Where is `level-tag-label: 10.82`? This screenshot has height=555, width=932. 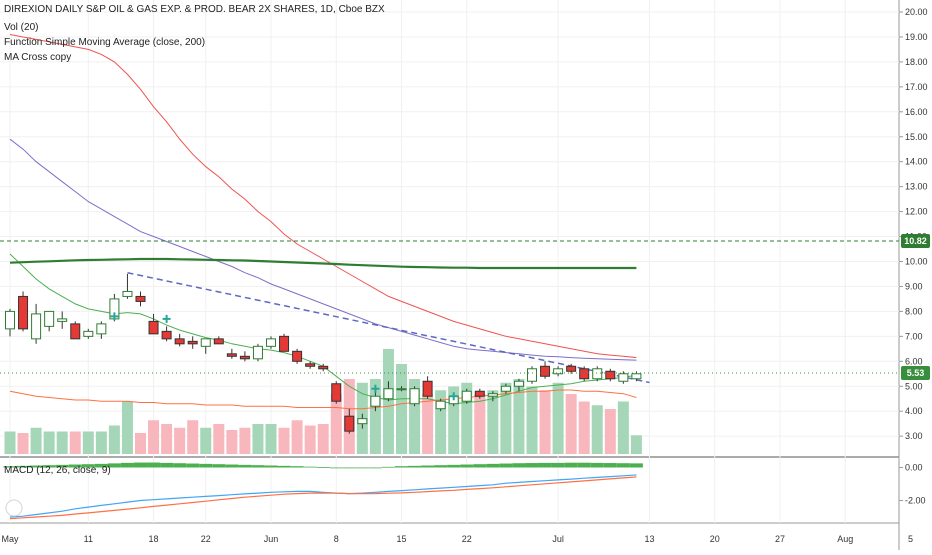 level-tag-label: 10.82 is located at coordinates (915, 241).